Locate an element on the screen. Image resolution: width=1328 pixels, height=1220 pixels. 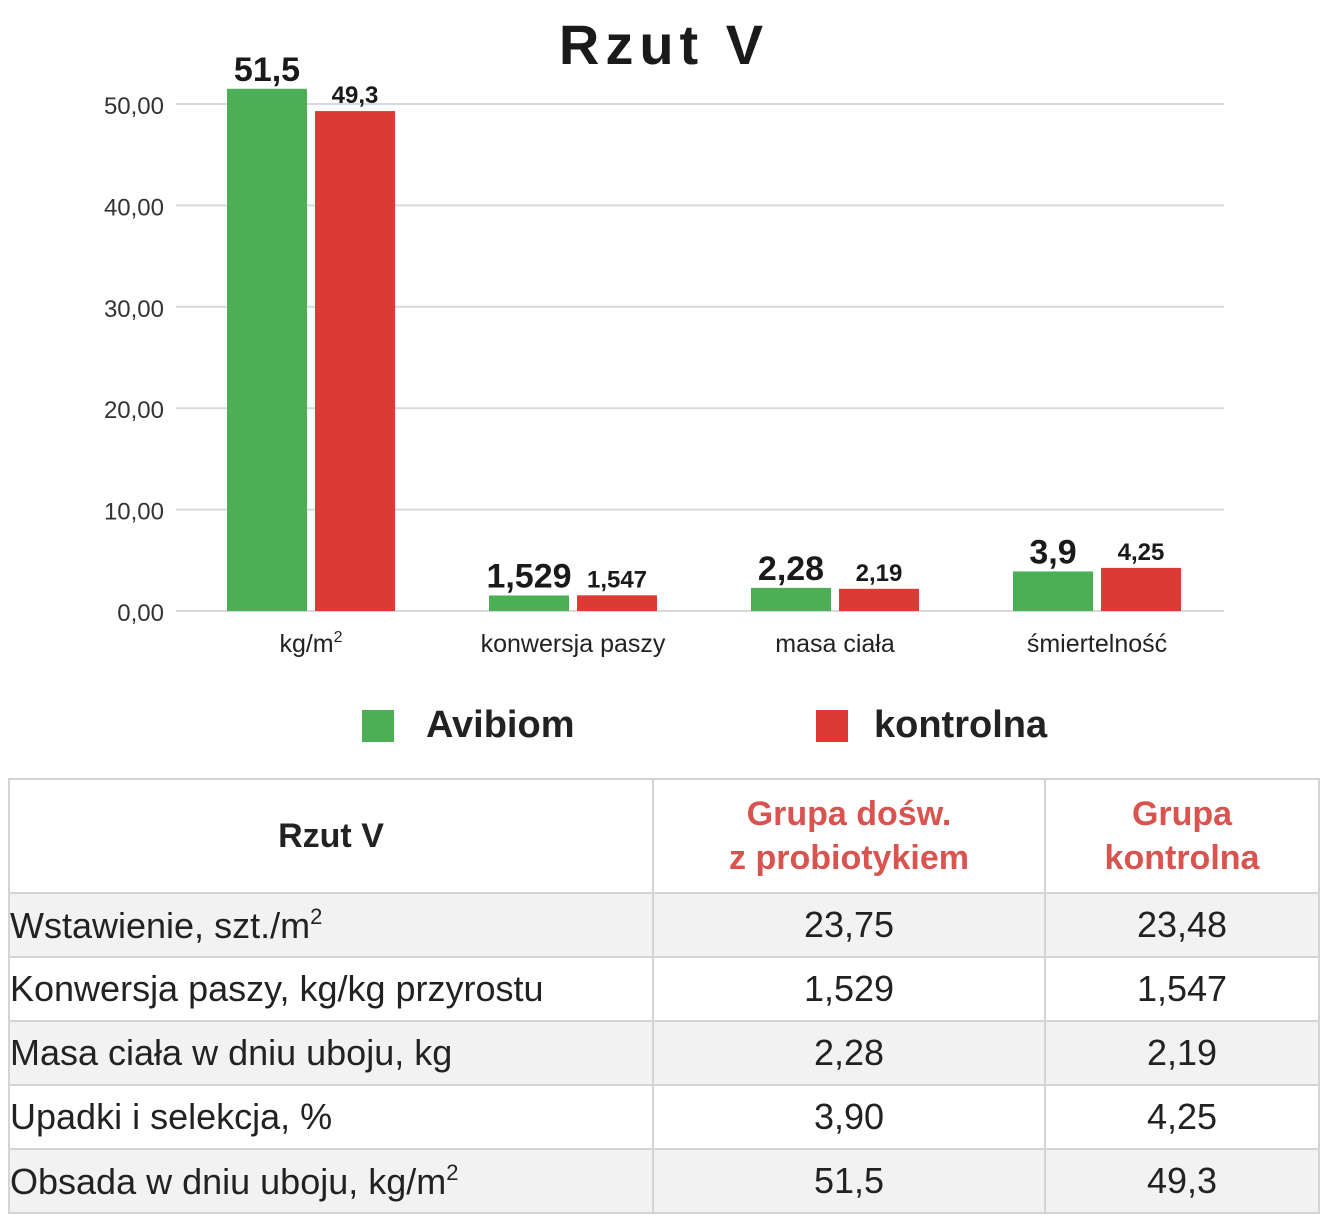
row-label: Obsada w dniu uboju, kg/m2 is located at coordinates (331, 1181).